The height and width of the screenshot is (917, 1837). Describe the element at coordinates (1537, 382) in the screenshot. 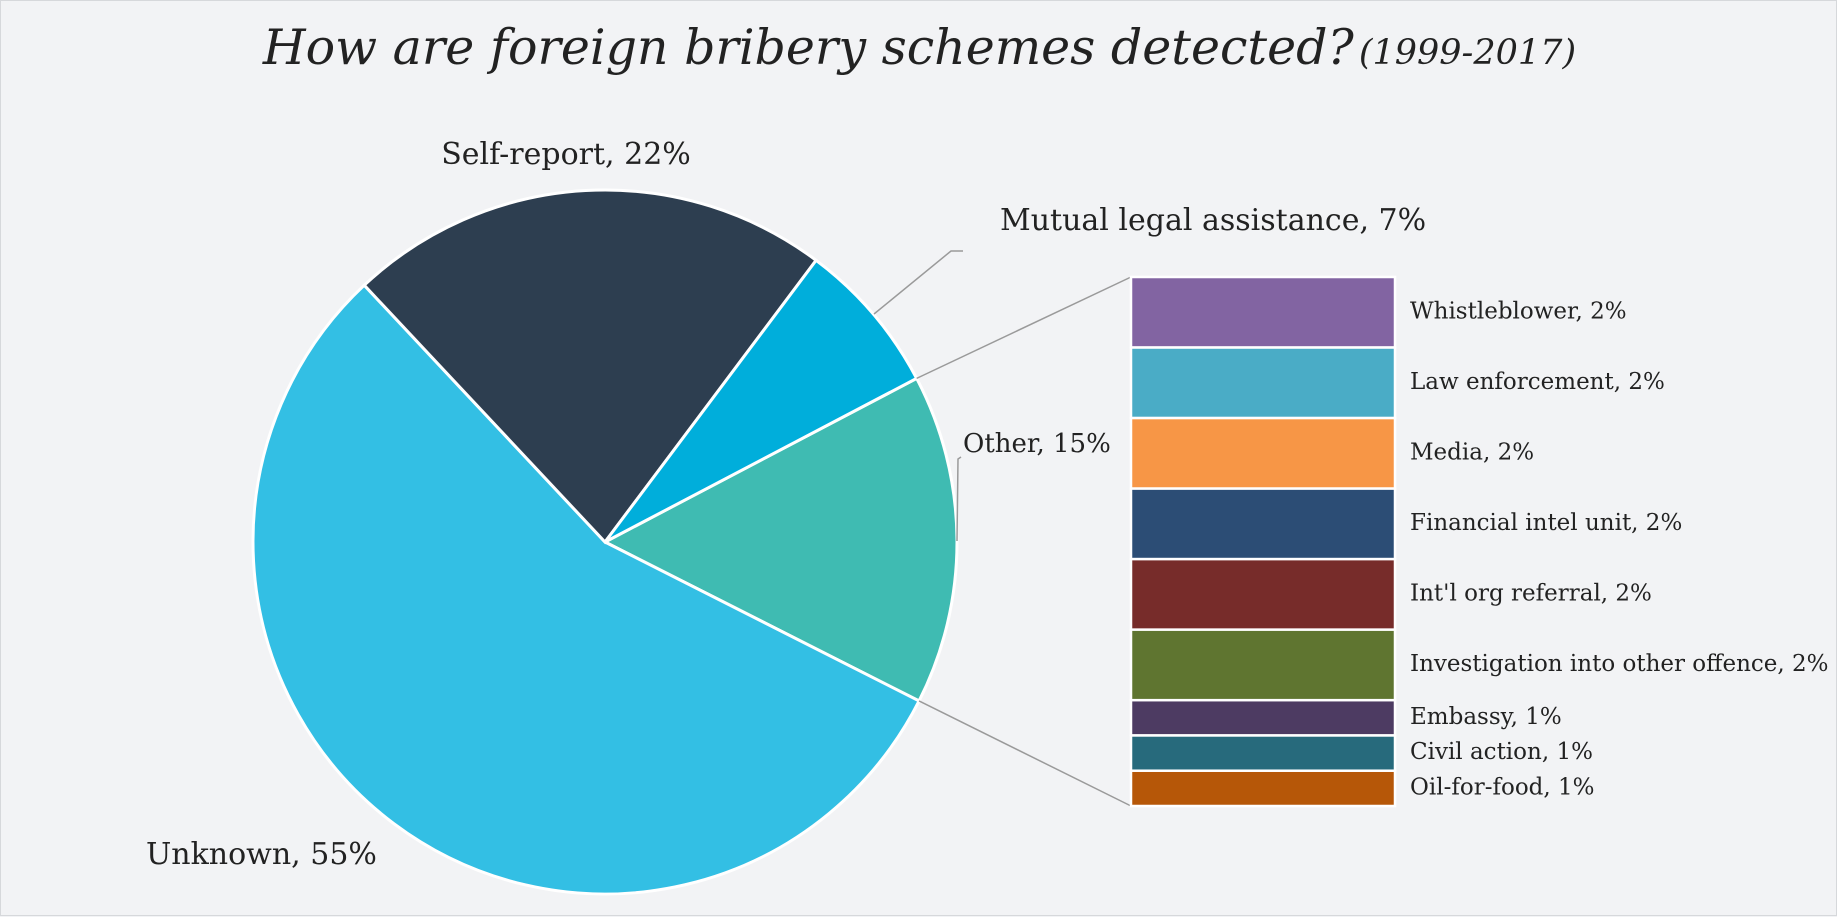

I see `breakdown-label-law-enforcement: Law enforcement, 2%` at that location.